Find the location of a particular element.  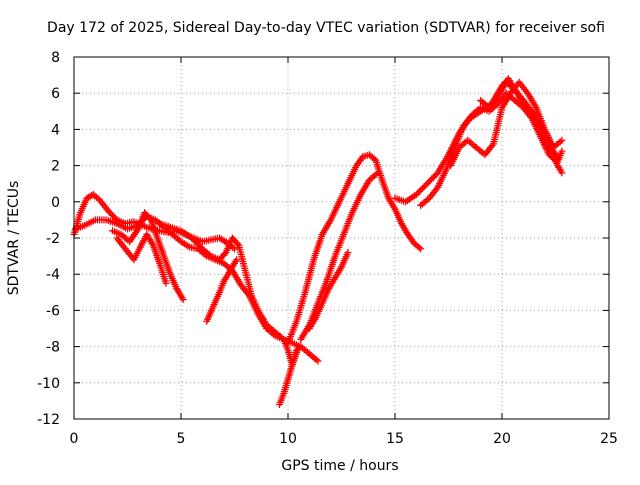

y-tick-label: -4 is located at coordinates (53, 275).